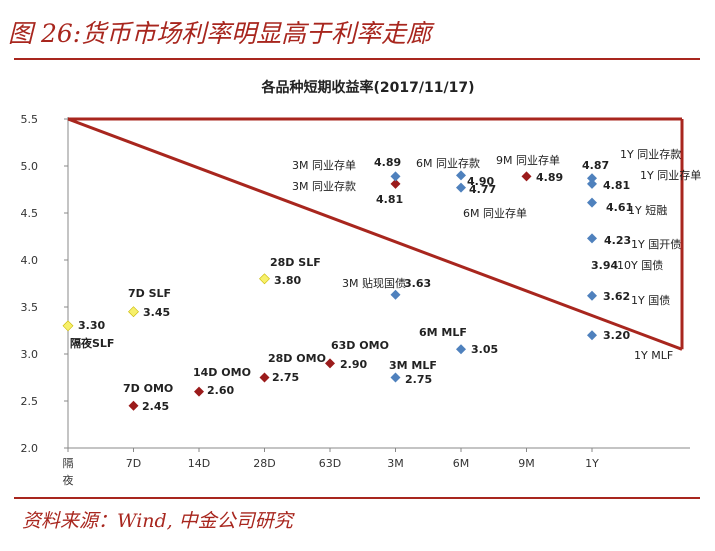  Describe the element at coordinates (148, 388) in the screenshot. I see `data-name-label: 7D OMO` at that location.